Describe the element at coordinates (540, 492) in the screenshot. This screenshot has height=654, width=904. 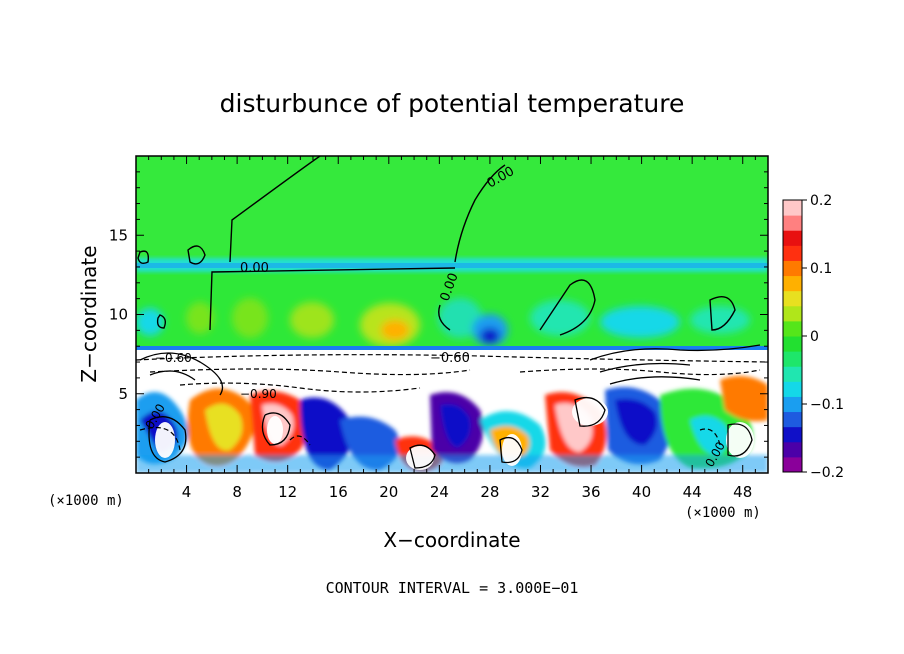
I see `x-tick-label: 32` at that location.